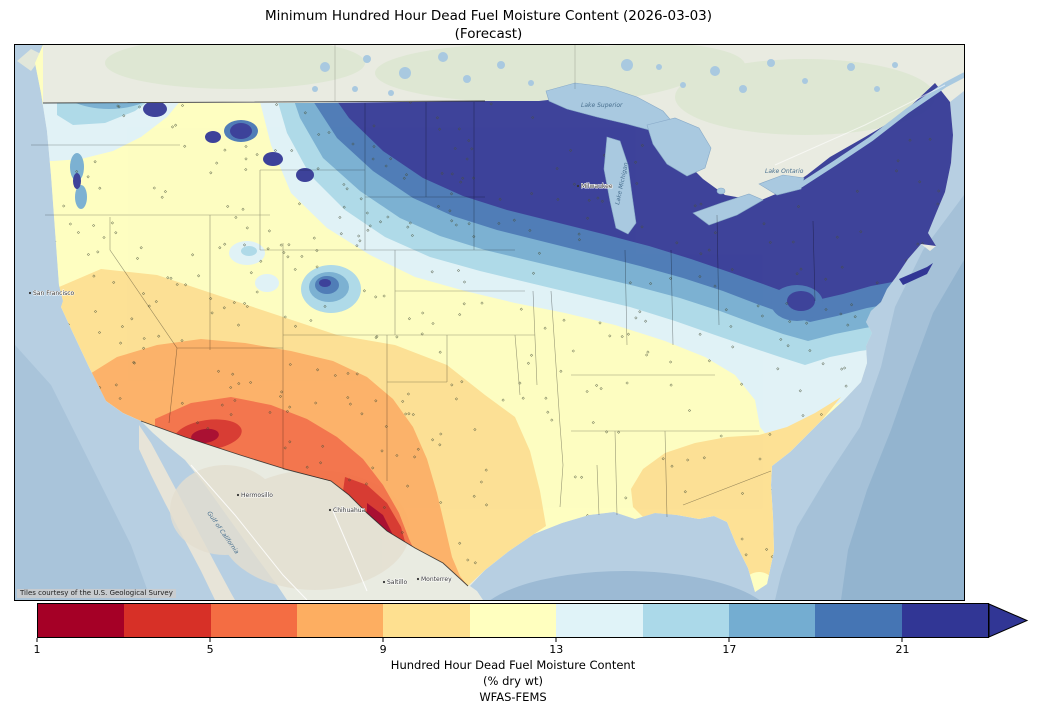 The image size is (1046, 721). I want to click on colorbar-arrow-shape, so click(1008, 620).